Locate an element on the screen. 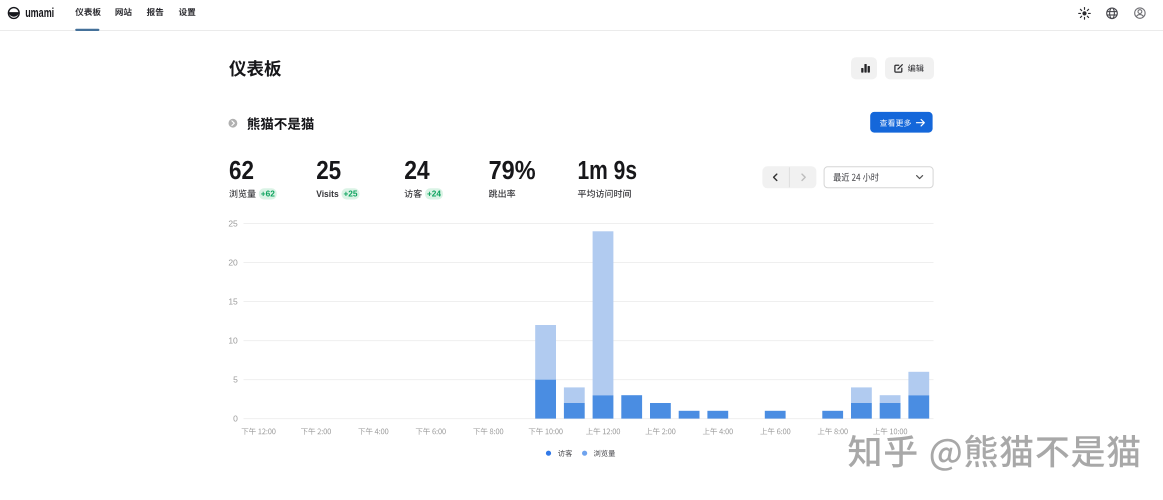  svg-text: 0 is located at coordinates (235, 419).